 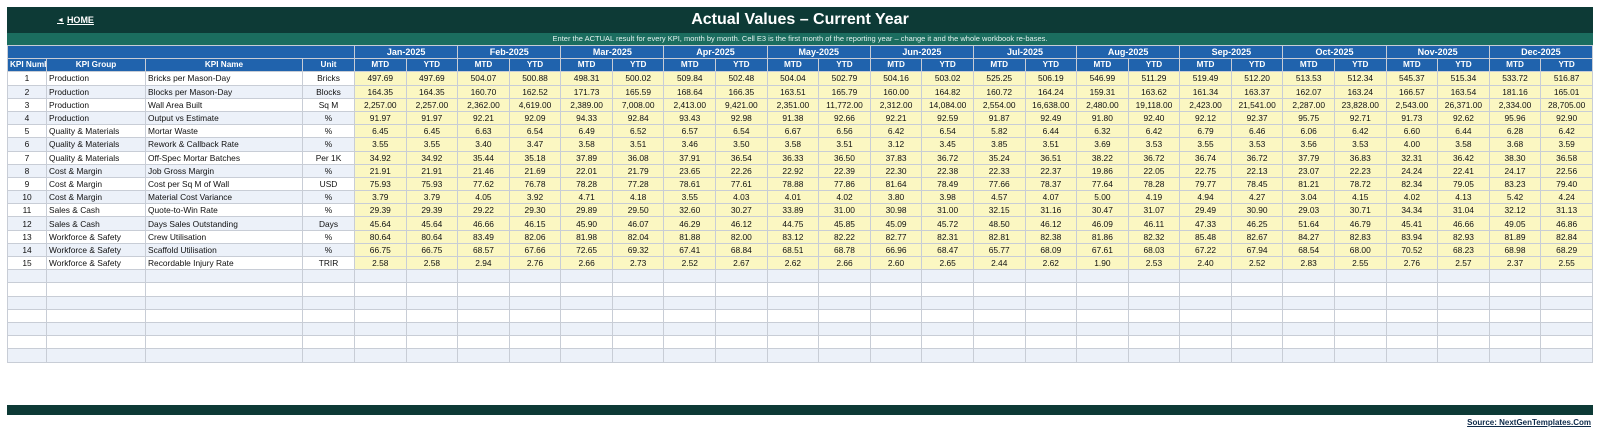 What do you see at coordinates (535, 78) in the screenshot?
I see `ytd-value-cell: 500.88` at bounding box center [535, 78].